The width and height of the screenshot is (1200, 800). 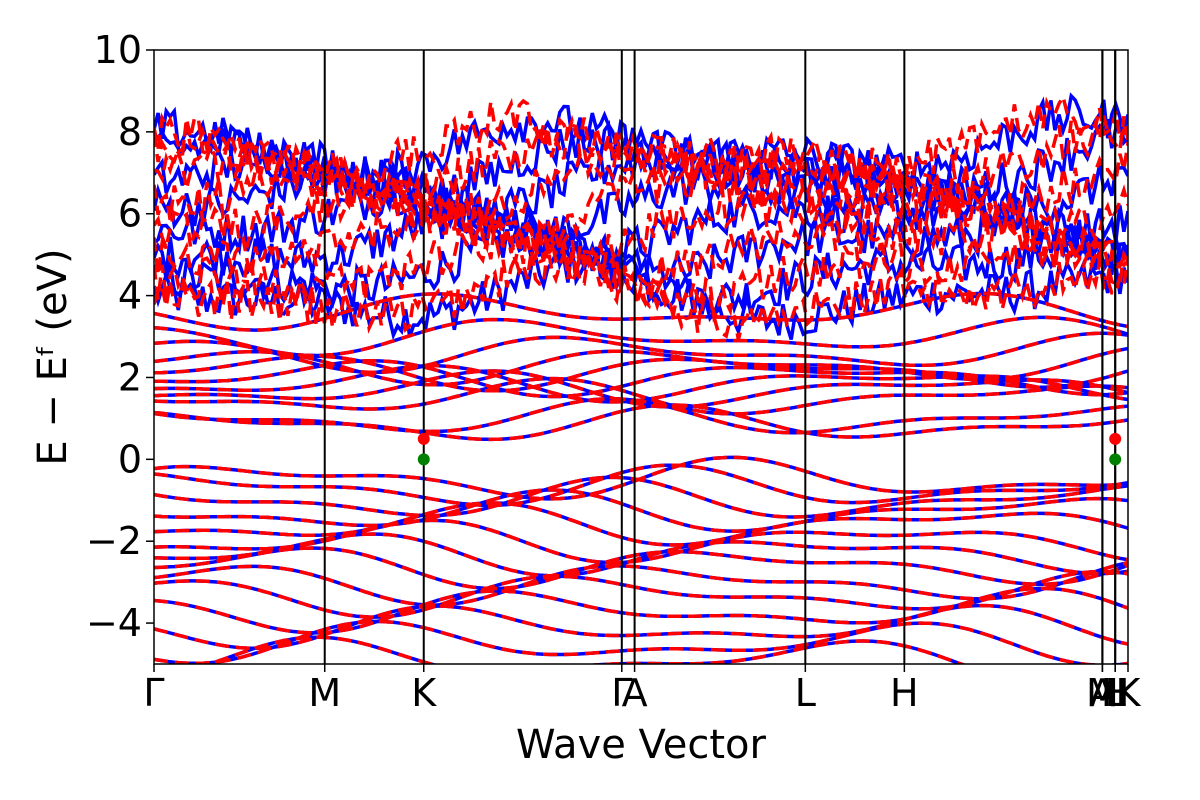 I want to click on y-axis: −4 −2 0 2 4 6 8 10, so click(x=120, y=336).